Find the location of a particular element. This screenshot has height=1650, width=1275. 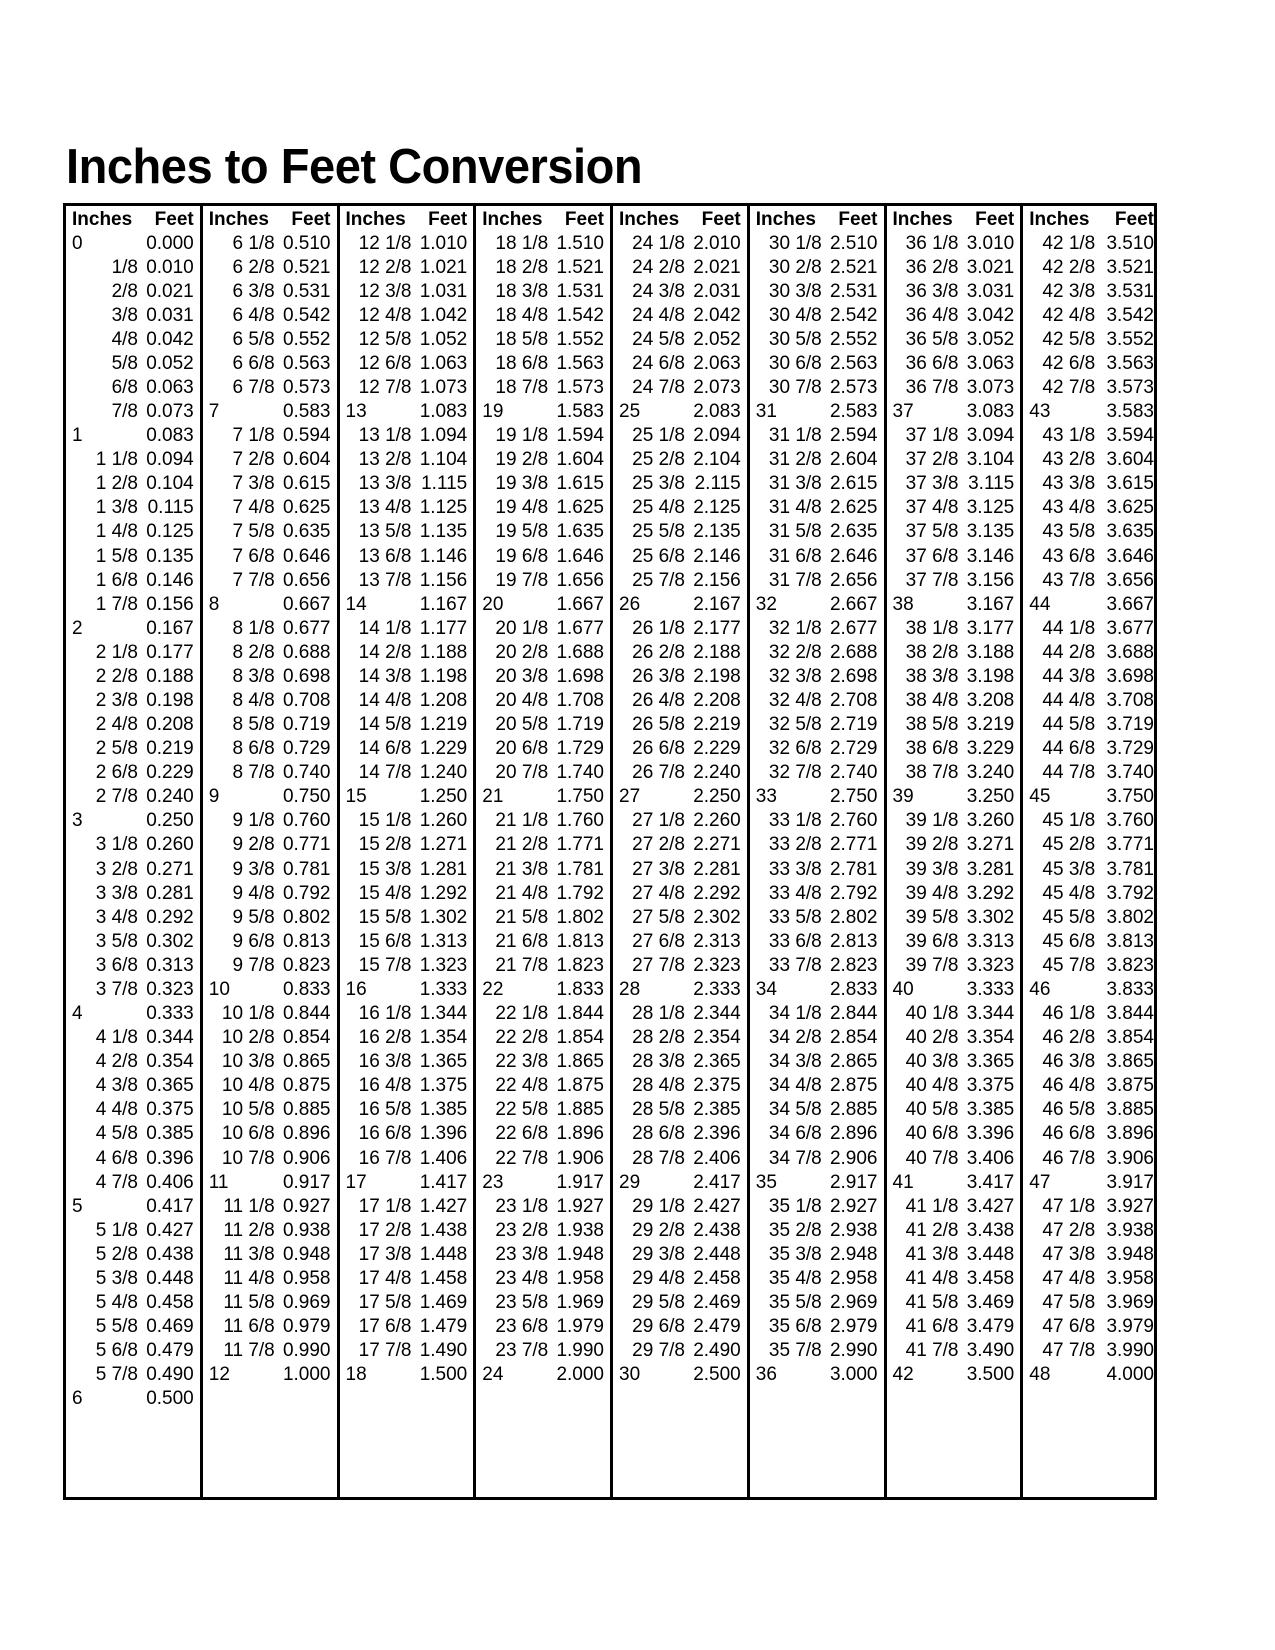

cell-feet: 1.021 is located at coordinates (443, 267).